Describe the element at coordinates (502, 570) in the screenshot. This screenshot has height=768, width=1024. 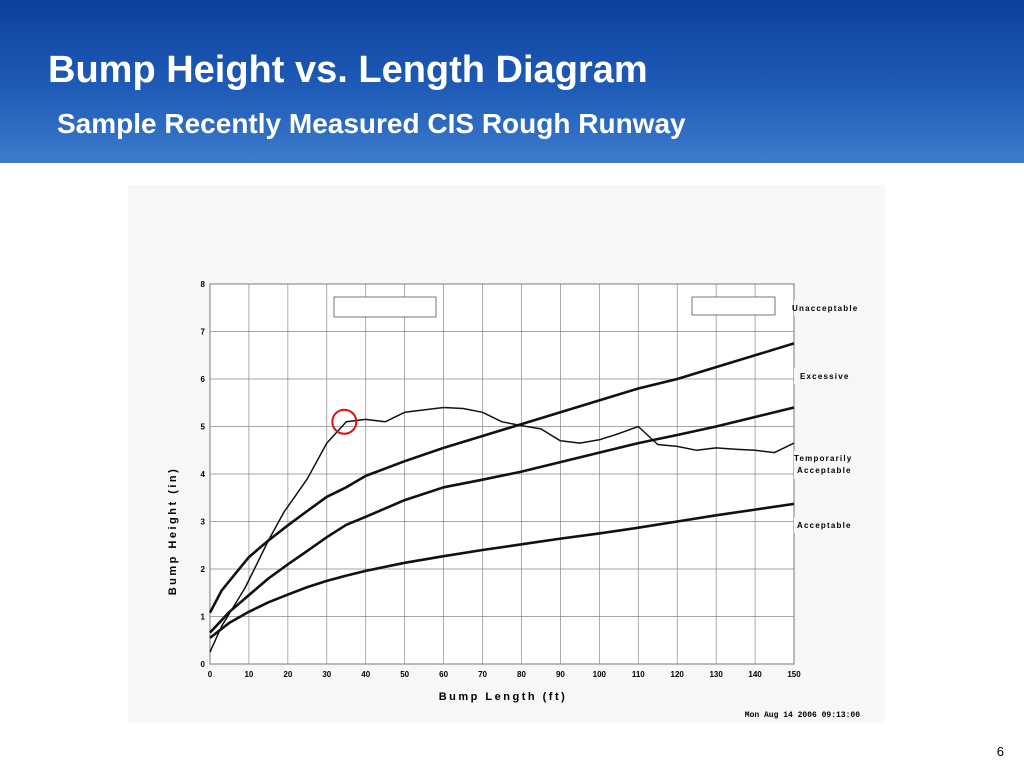
I see `acceptable-boundary-line` at that location.